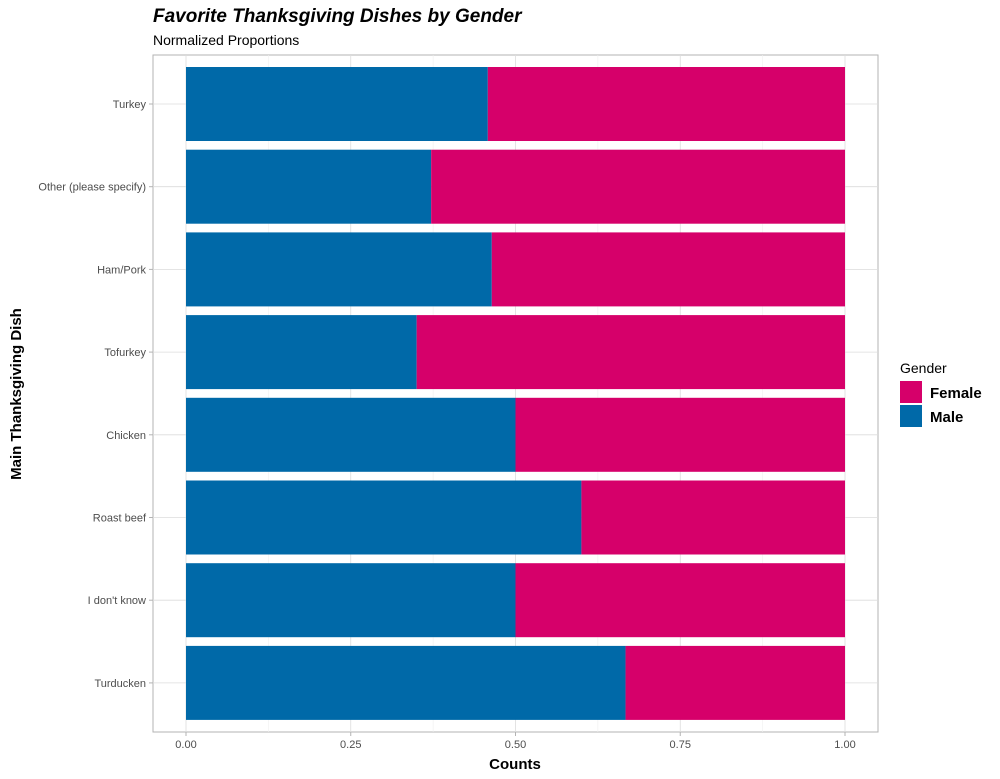  I want to click on x-tick-label: 0.25, so click(350, 745).